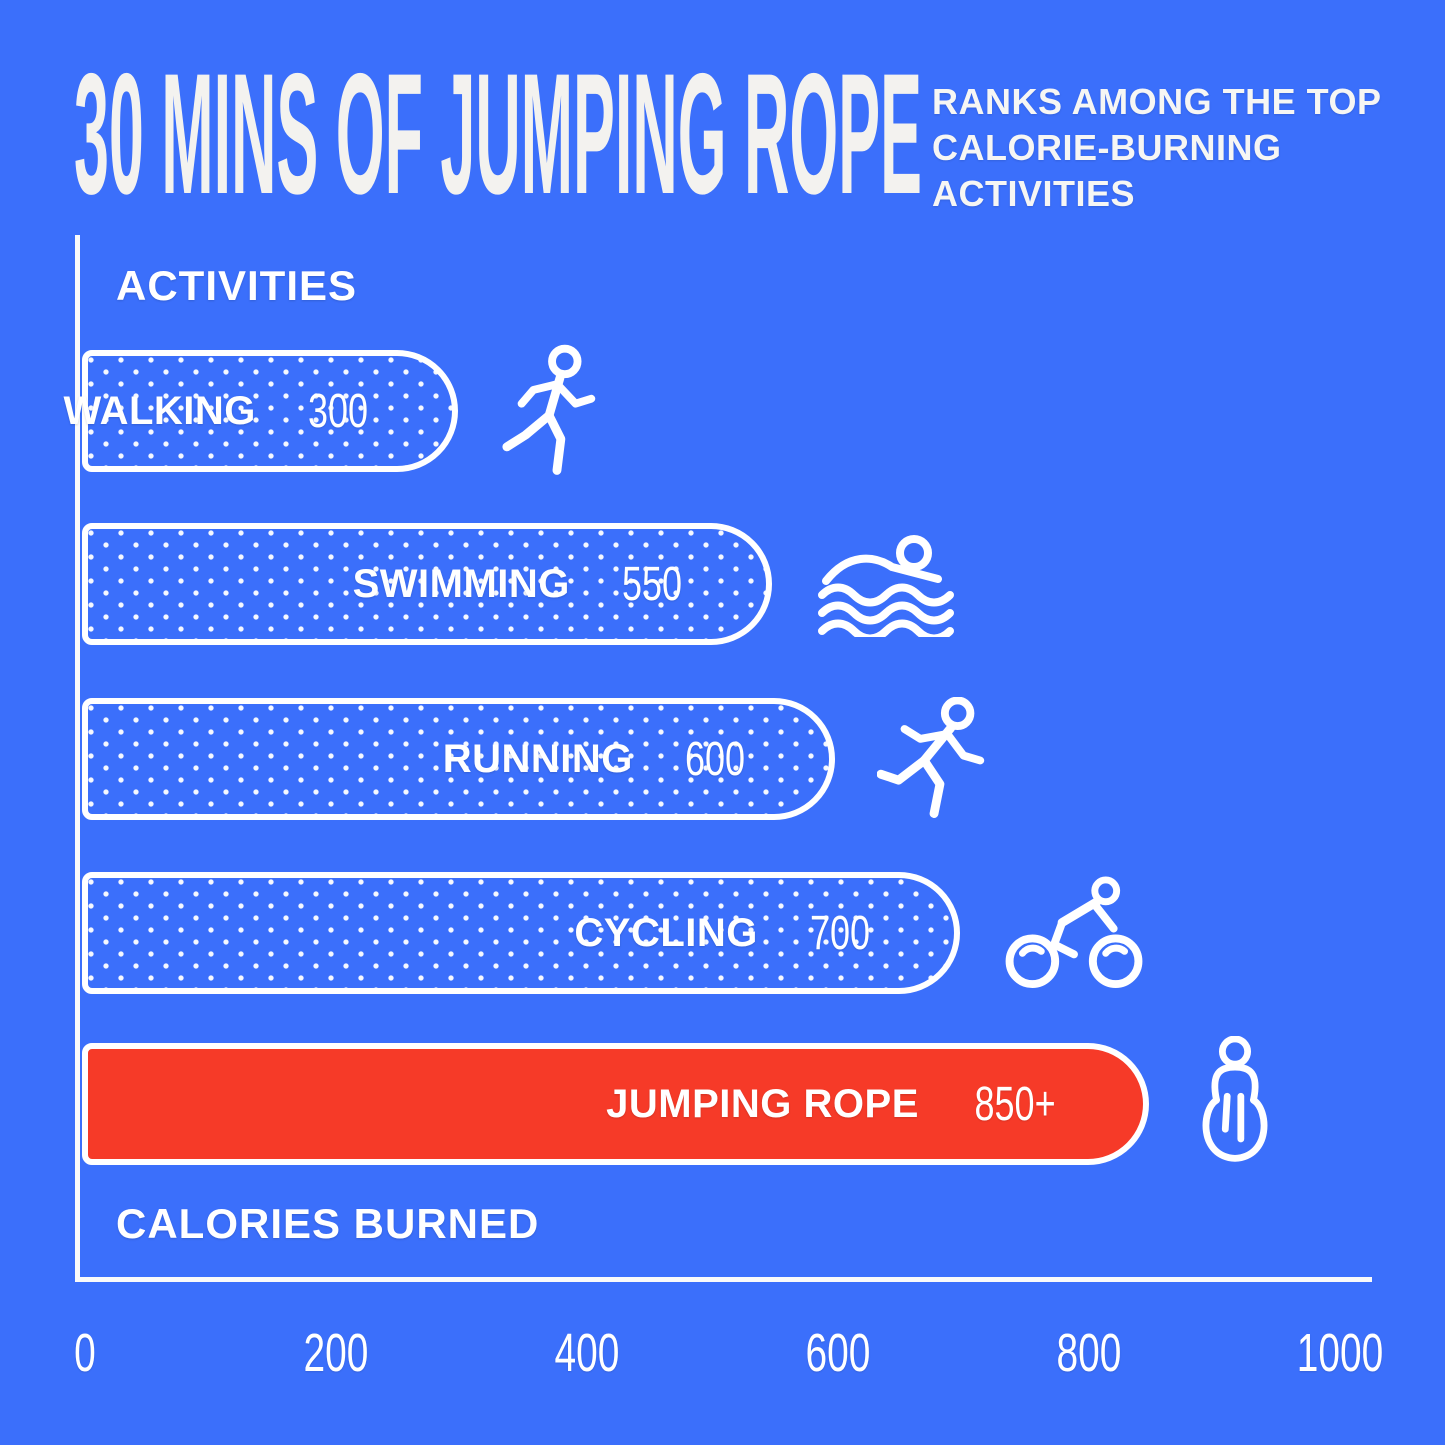  I want to click on bar-row-walking: WALKING 300, so click(754, 409).